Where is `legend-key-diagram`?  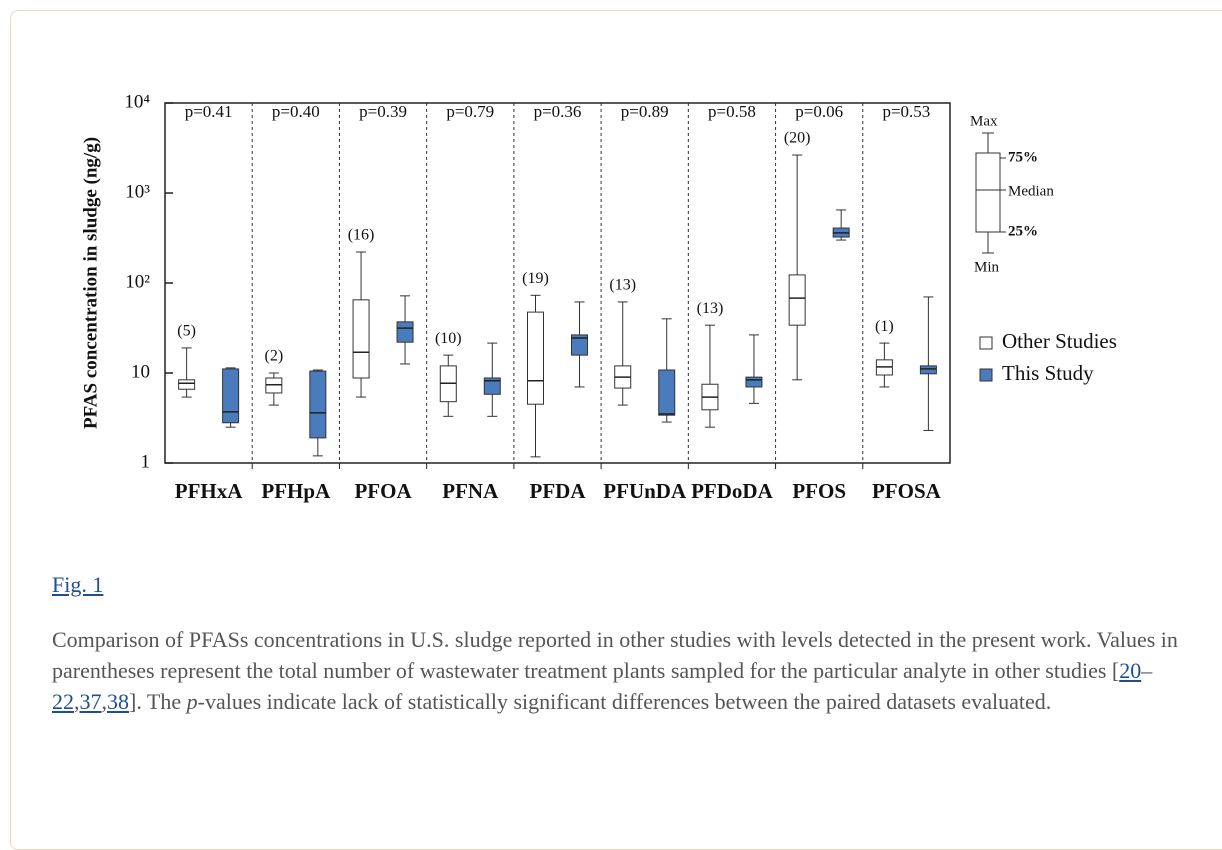 legend-key-diagram is located at coordinates (990, 193).